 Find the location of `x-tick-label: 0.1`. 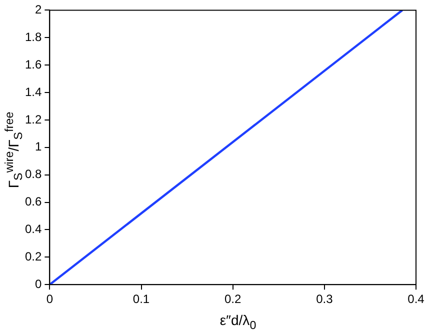

x-tick-label: 0.1 is located at coordinates (141, 299).